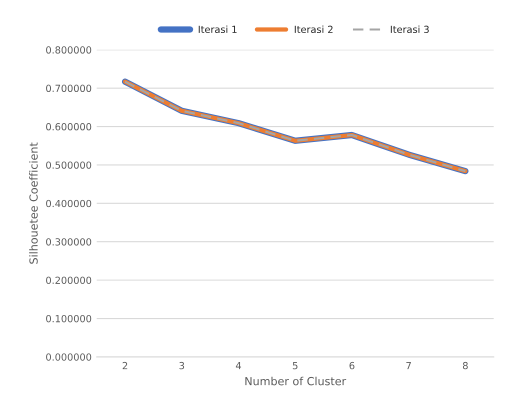 Image resolution: width=509 pixels, height=415 pixels. I want to click on x-tick-label: 3, so click(181, 366).